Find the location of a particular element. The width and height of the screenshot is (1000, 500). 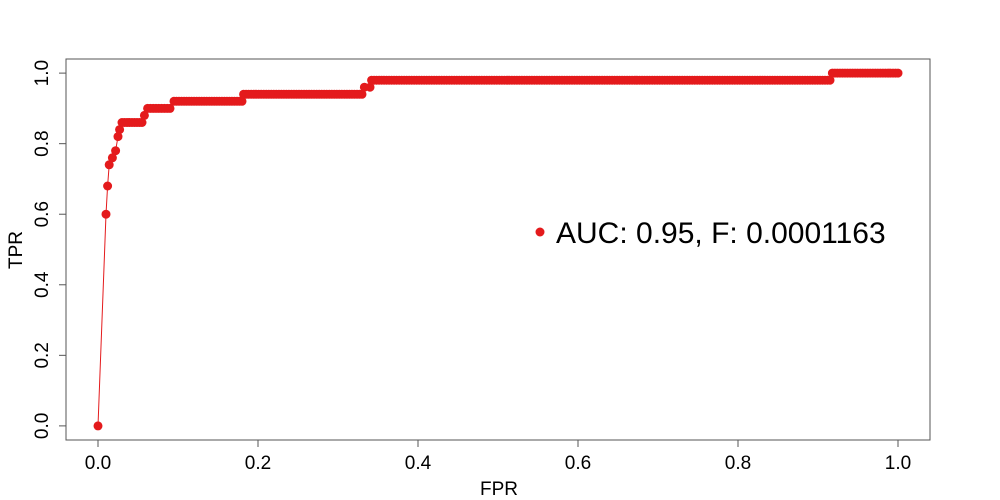

y-axis: 0.0 0.2 0.4 0.6 0.8 1.0 is located at coordinates (49, 249).